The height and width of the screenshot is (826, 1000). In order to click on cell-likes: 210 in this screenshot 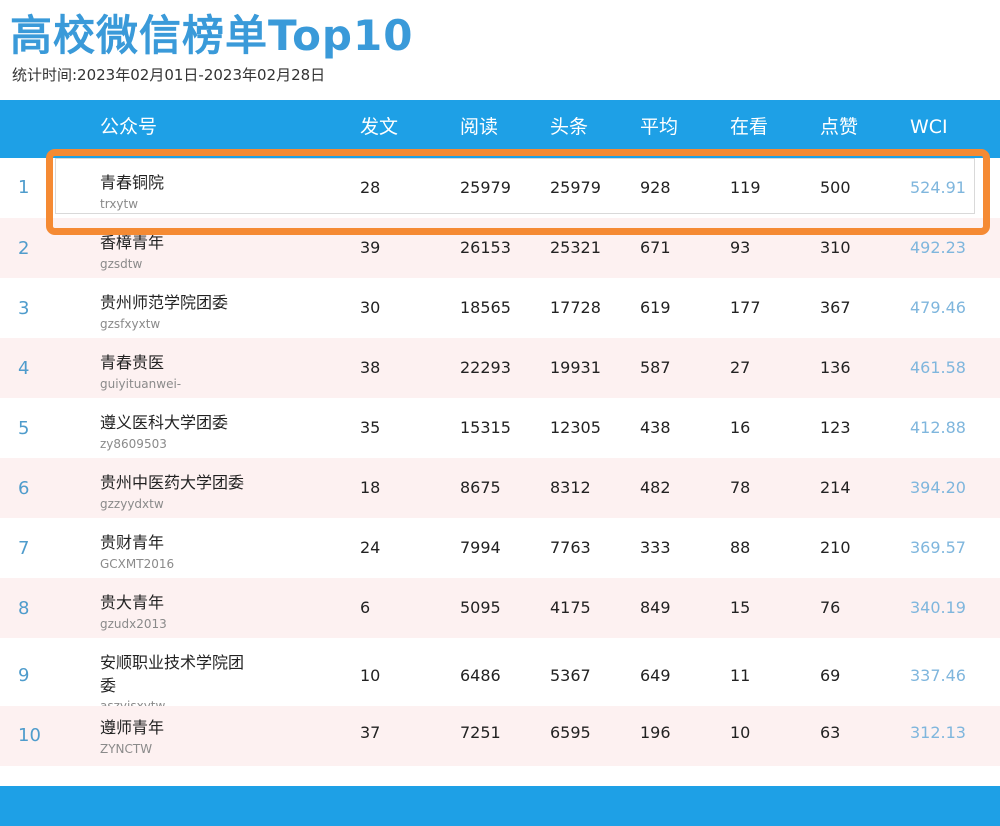, I will do `click(835, 547)`.